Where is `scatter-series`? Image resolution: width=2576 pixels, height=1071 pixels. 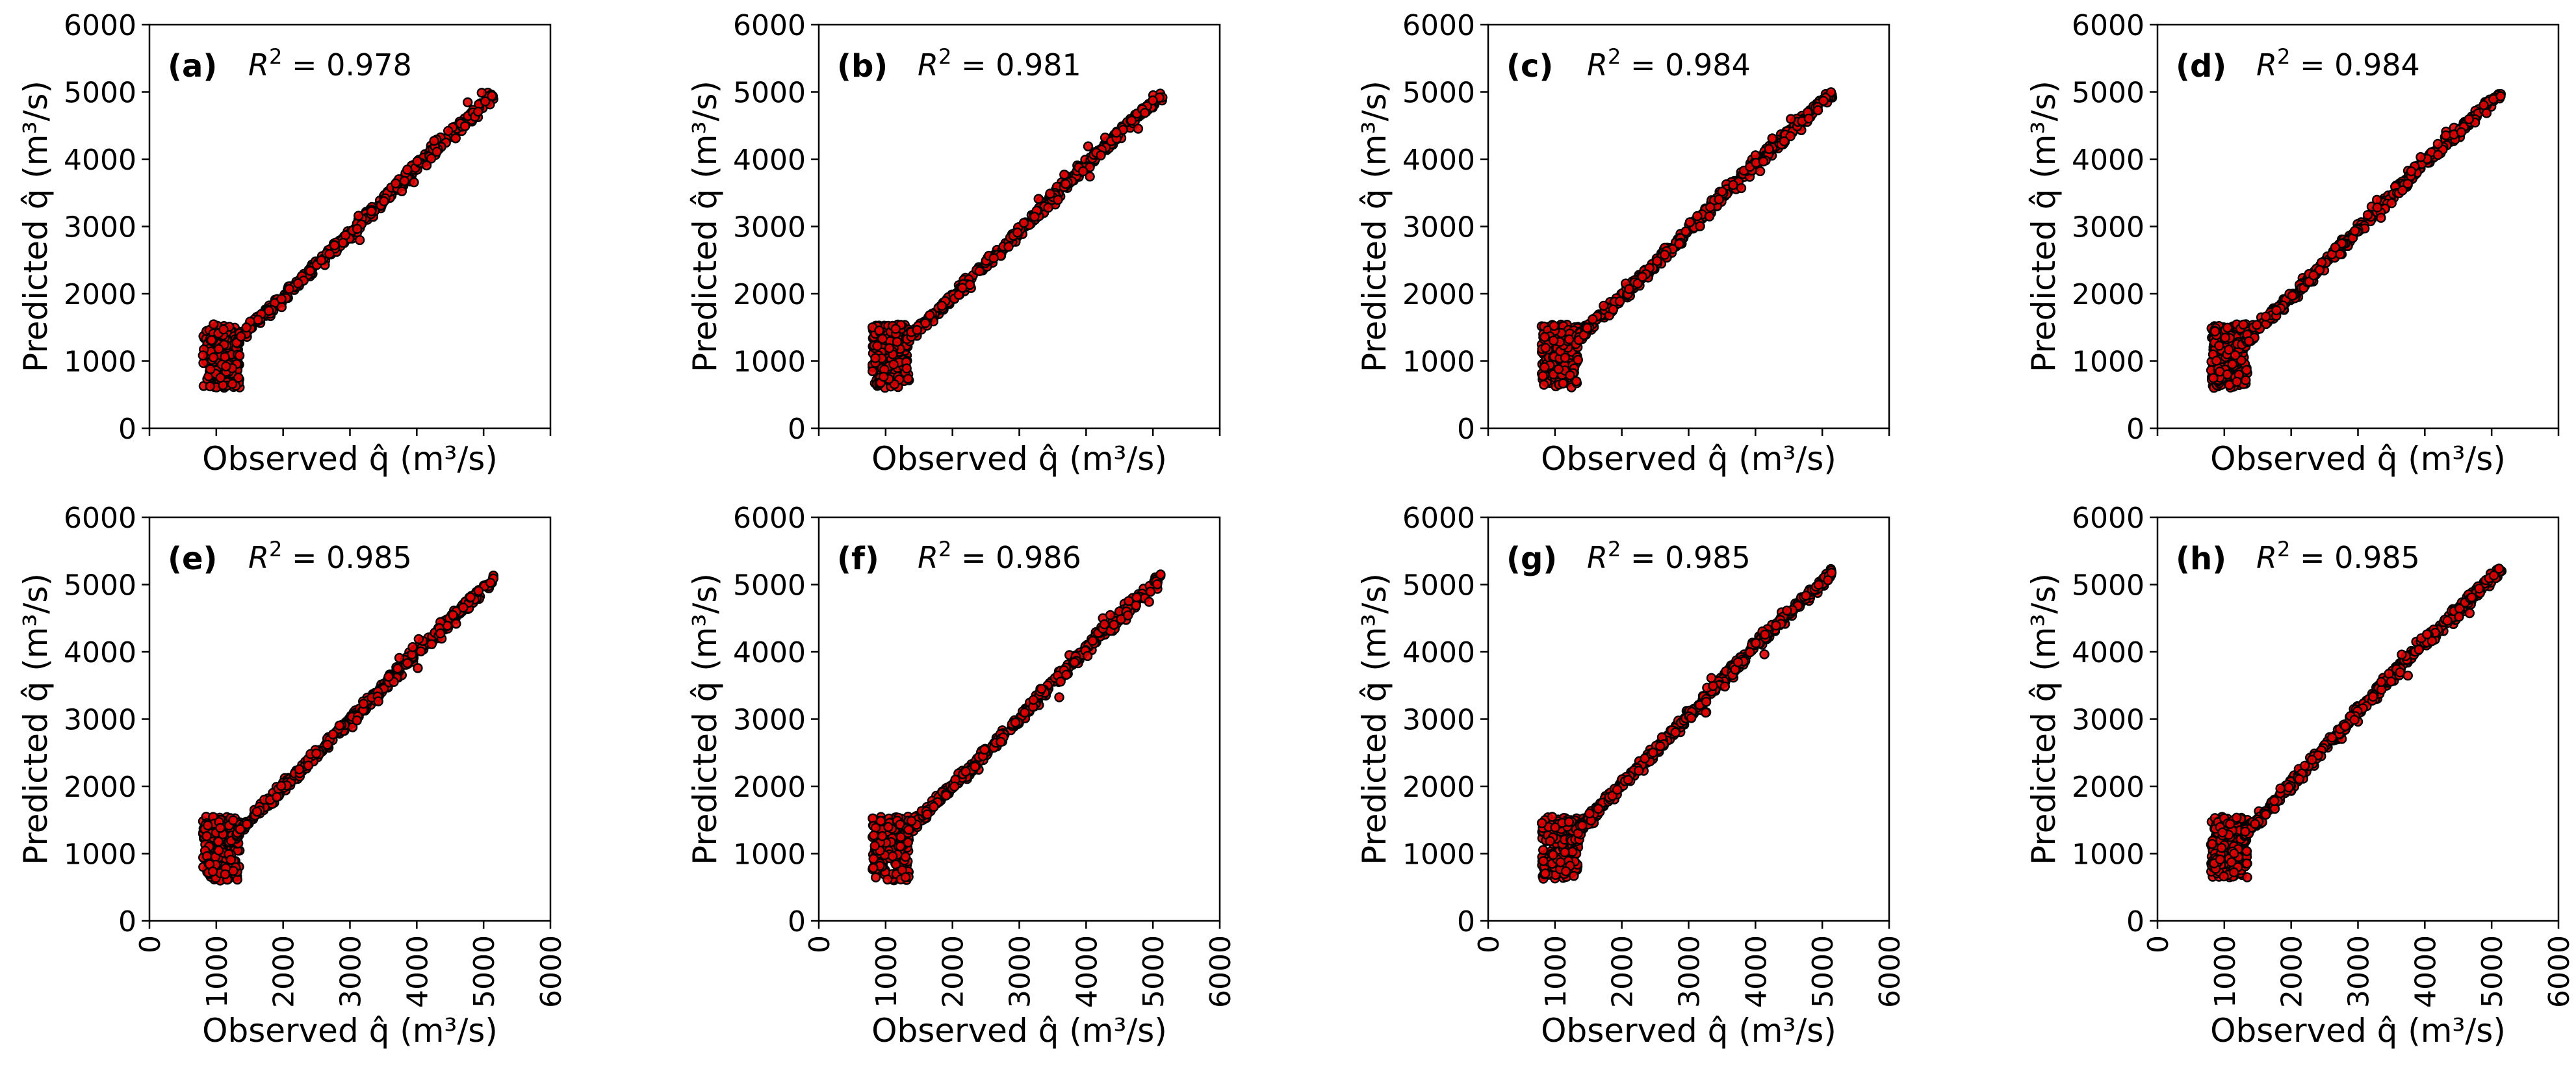
scatter-series is located at coordinates (348, 240).